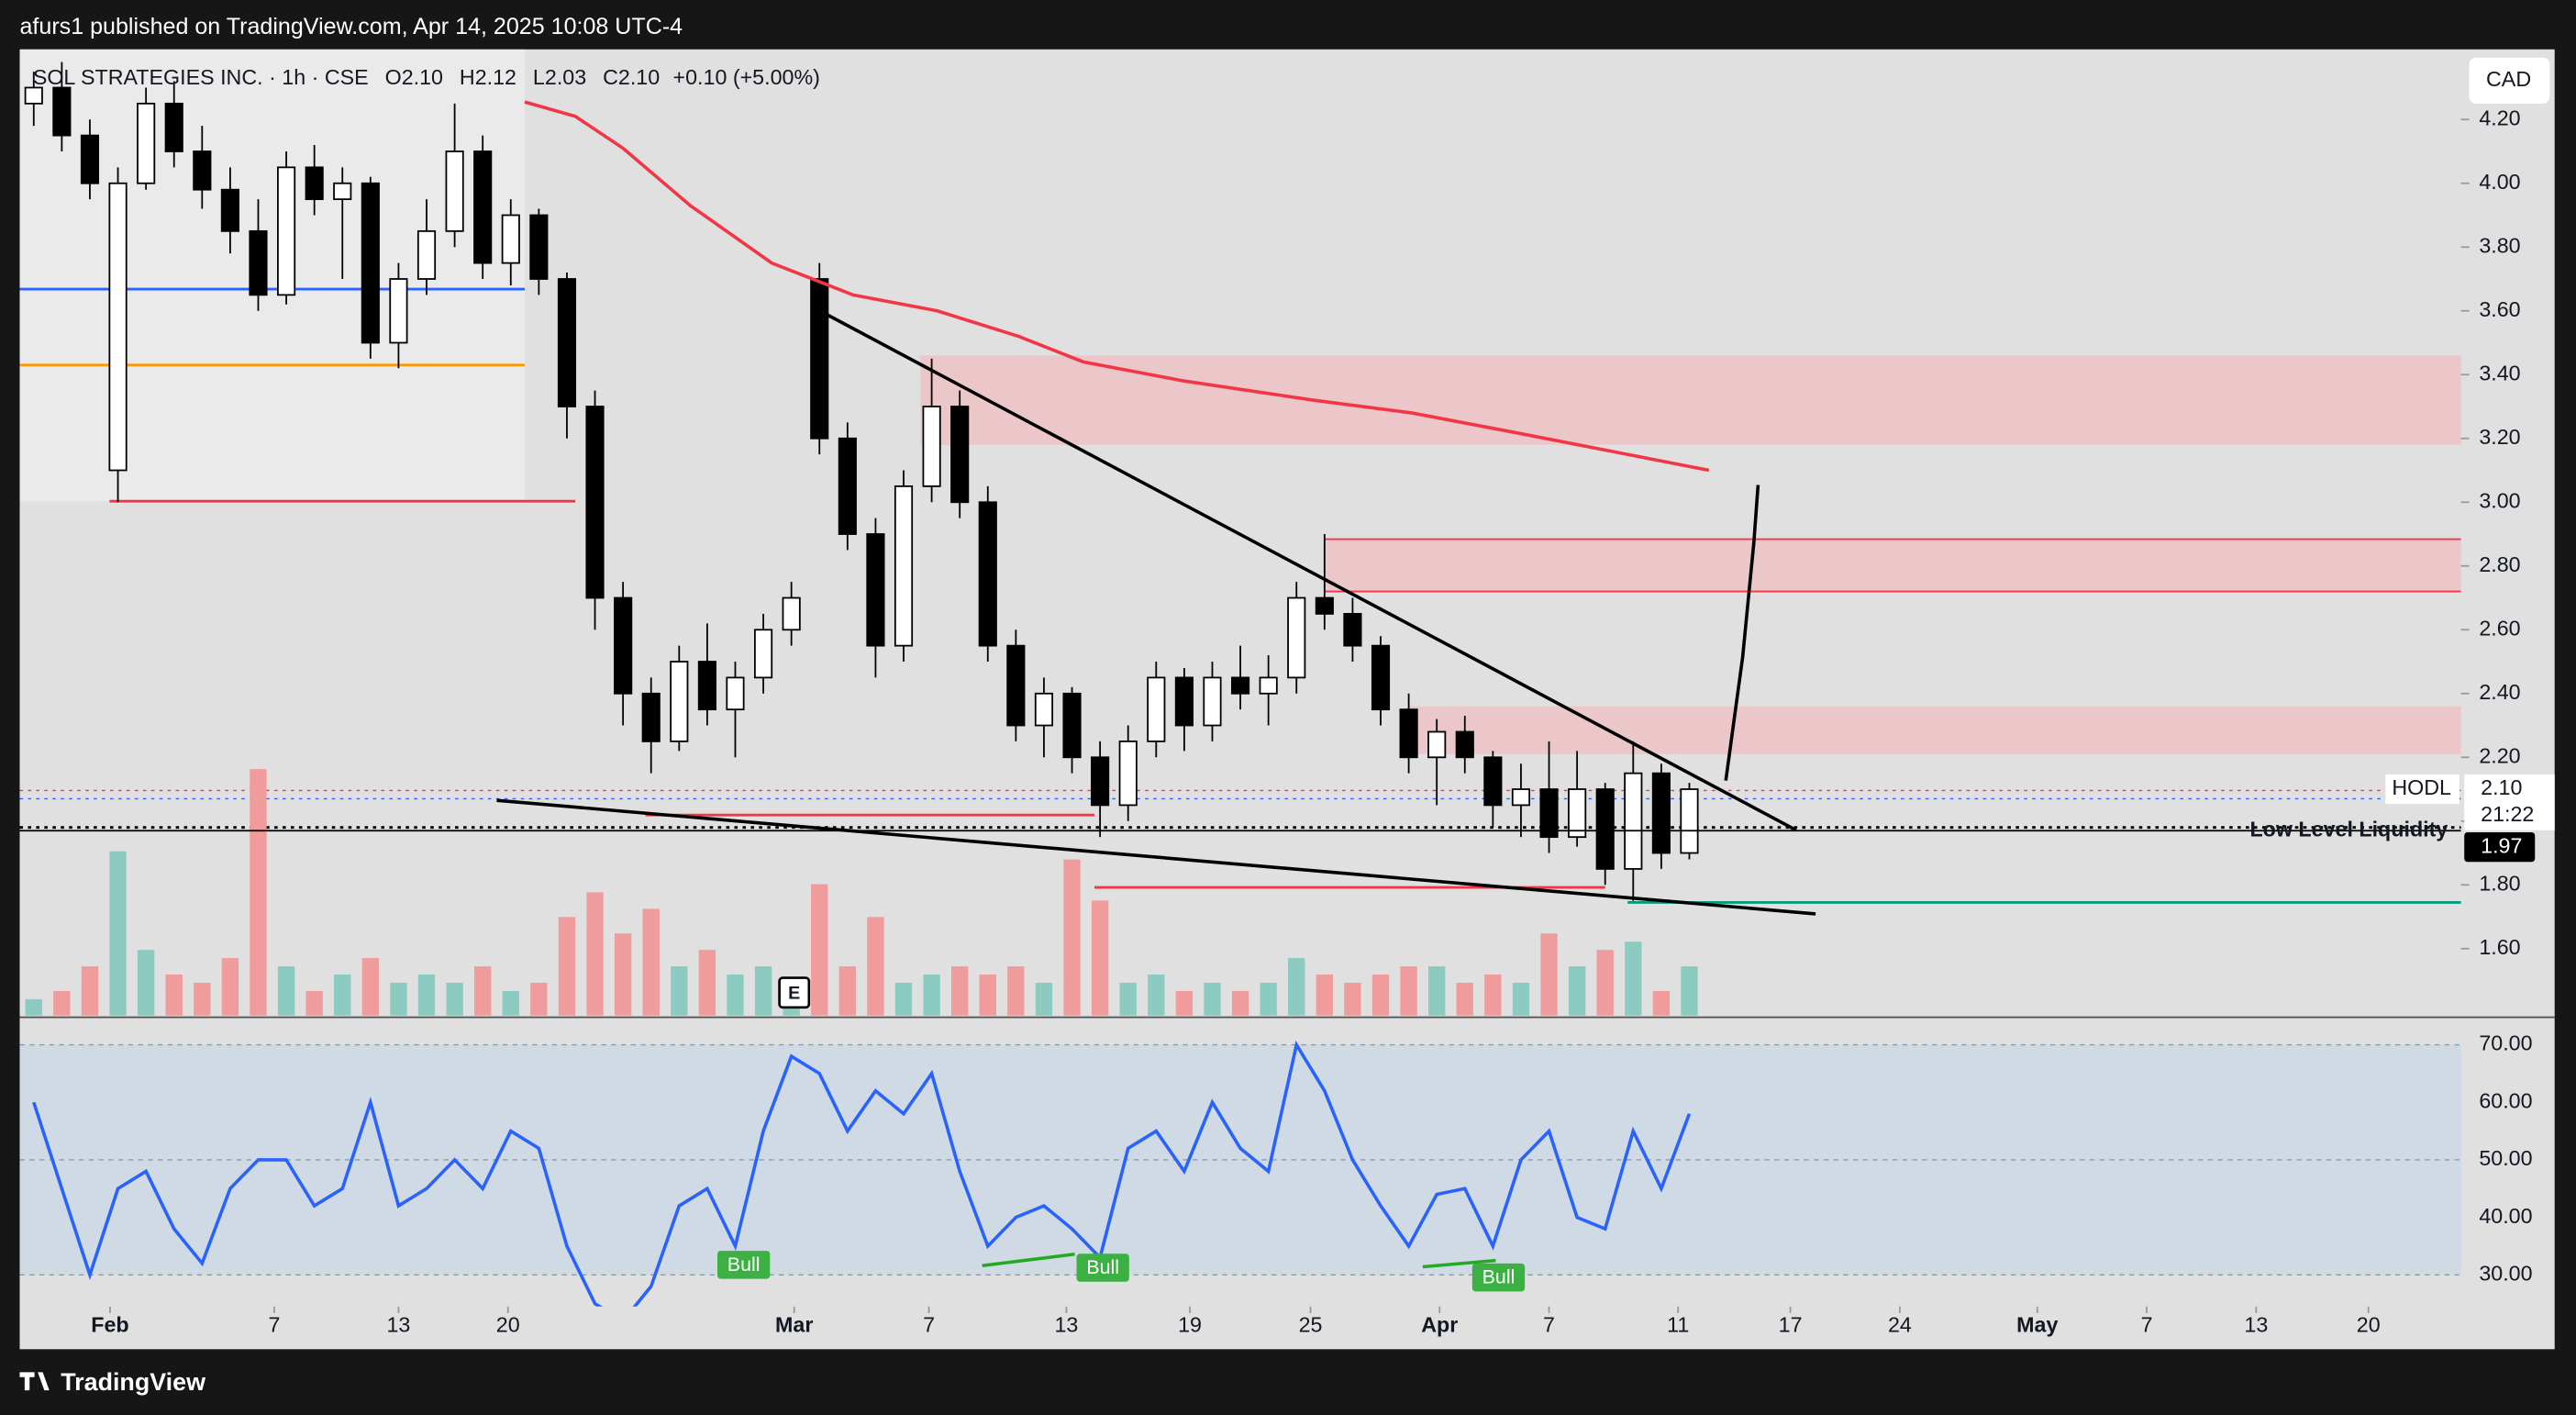 The width and height of the screenshot is (2576, 1415). I want to click on rsi-tick-label: 30.00, so click(2505, 1273).